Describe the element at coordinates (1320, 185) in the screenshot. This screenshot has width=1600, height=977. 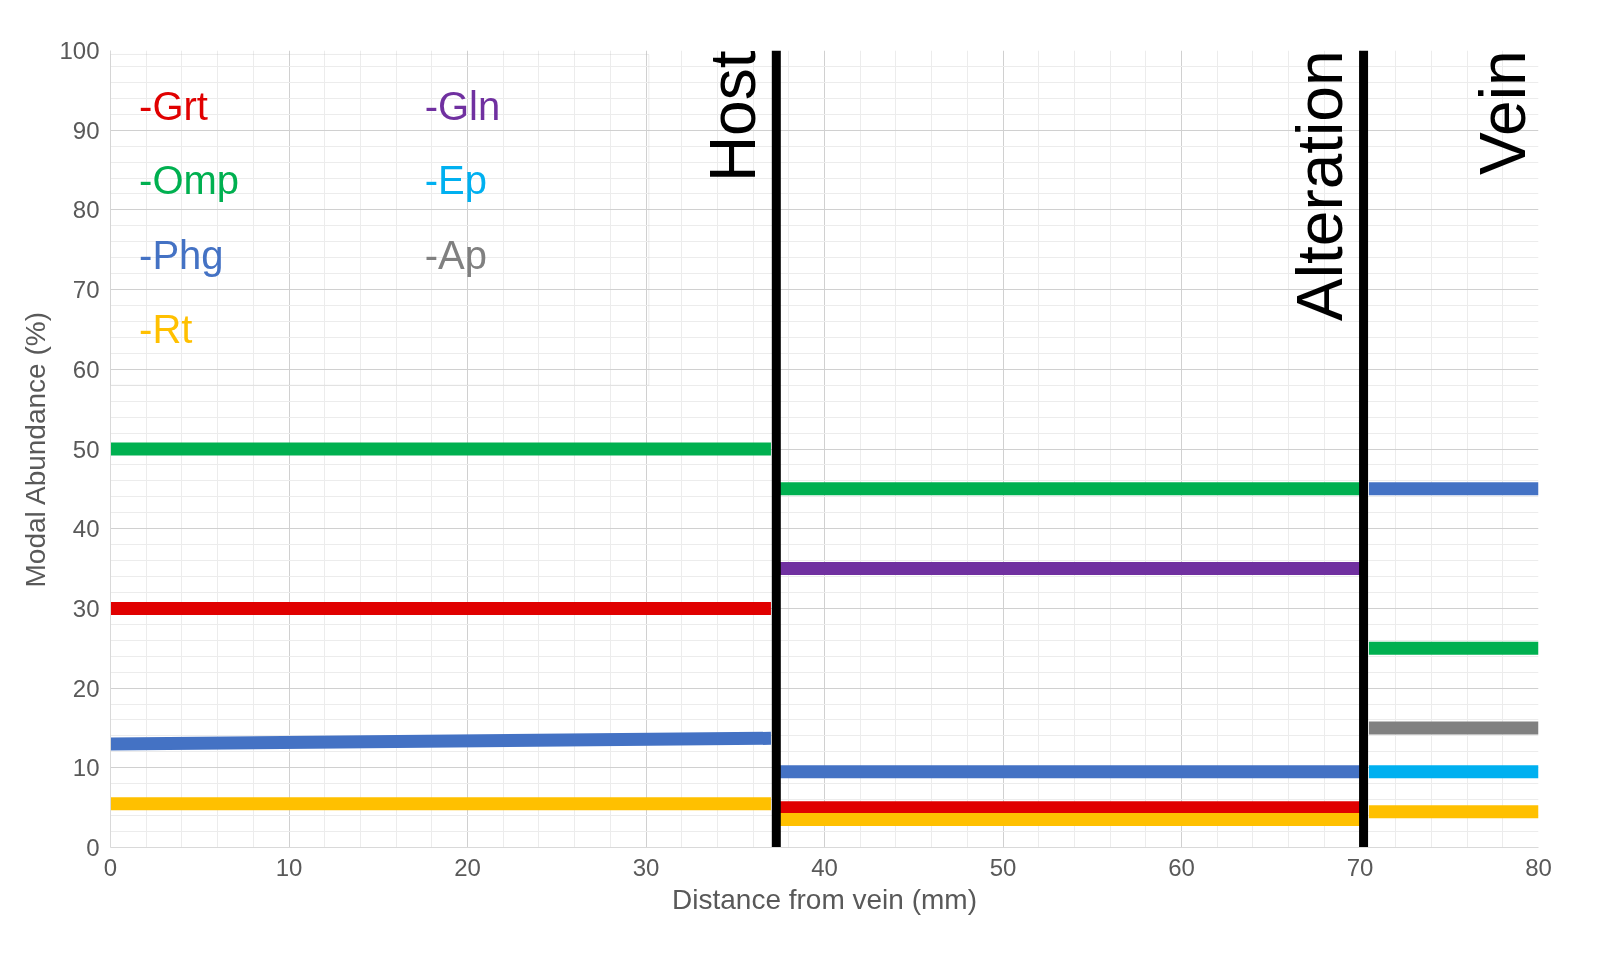
I see `ref-line-label: Alteration` at that location.